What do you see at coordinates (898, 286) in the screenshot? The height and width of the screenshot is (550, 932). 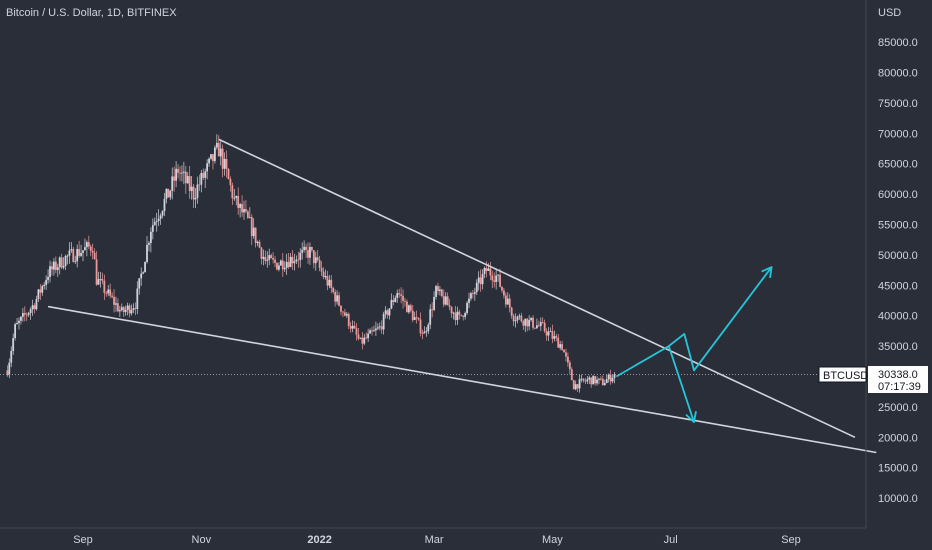 I see `price-tick-label: 45000.0` at bounding box center [898, 286].